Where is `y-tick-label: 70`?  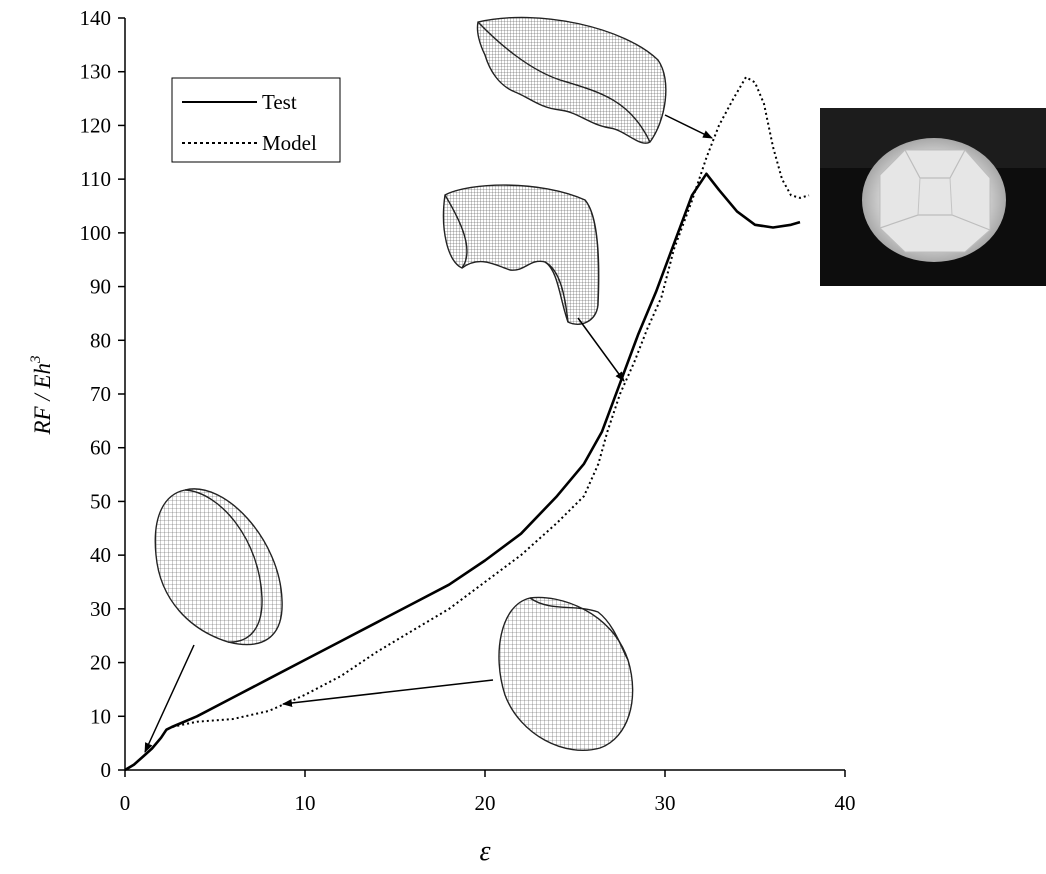
y-tick-label: 70 is located at coordinates (100, 394).